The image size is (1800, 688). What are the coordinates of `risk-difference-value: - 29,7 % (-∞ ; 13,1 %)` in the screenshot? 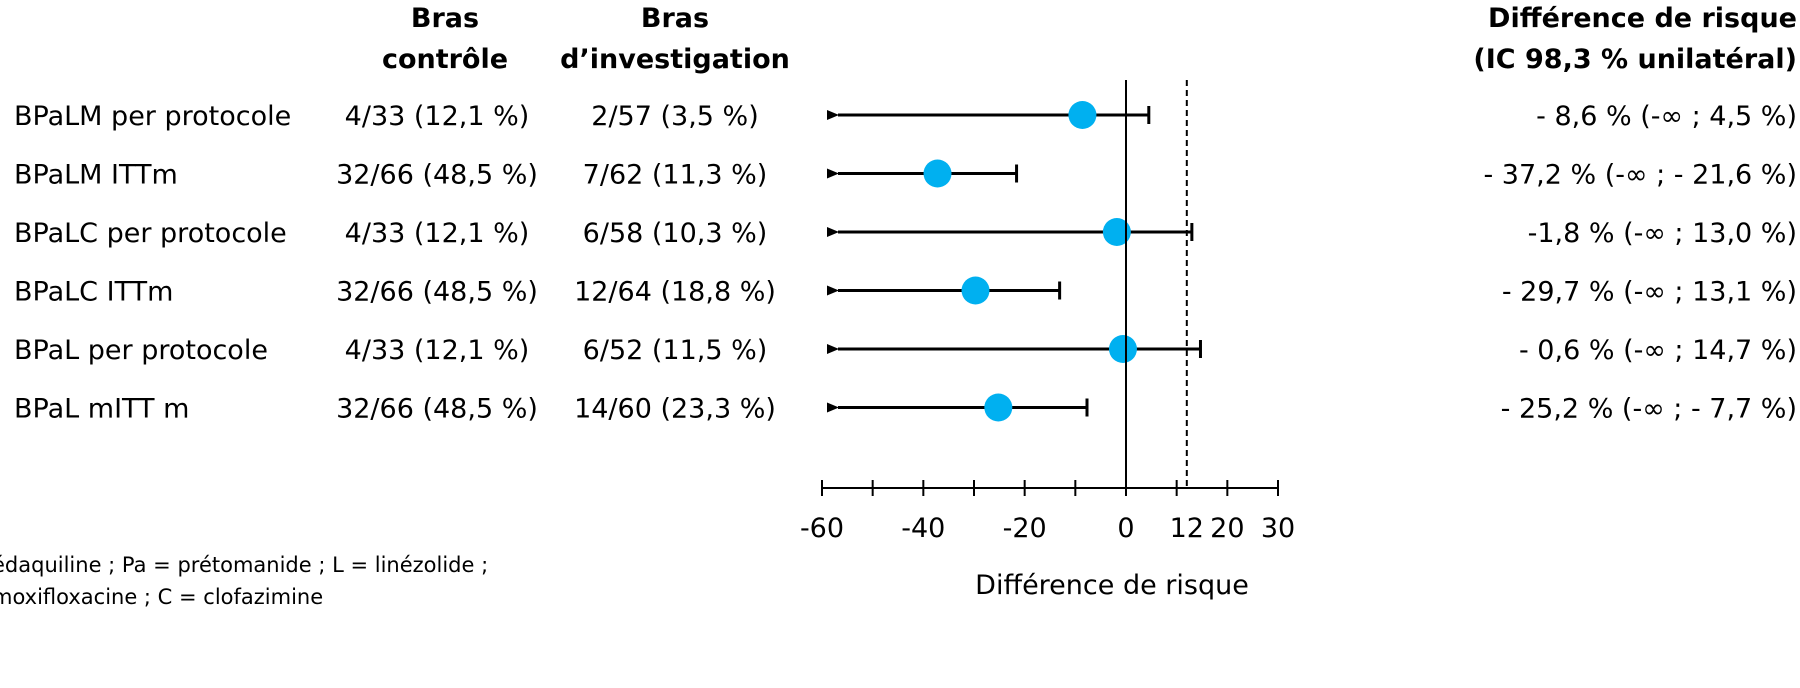 It's located at (1649, 292).